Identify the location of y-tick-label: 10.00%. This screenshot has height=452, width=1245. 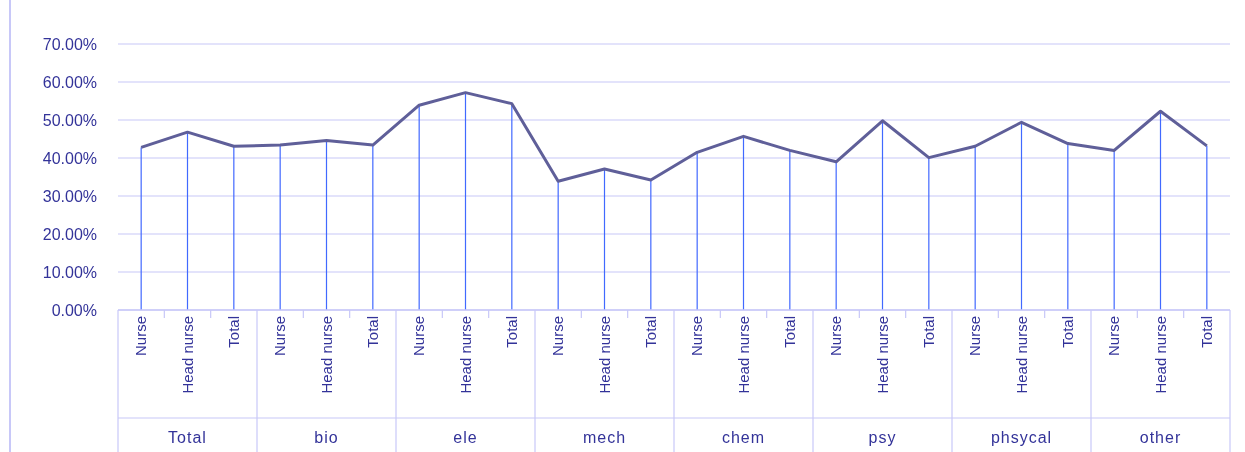
(69, 272).